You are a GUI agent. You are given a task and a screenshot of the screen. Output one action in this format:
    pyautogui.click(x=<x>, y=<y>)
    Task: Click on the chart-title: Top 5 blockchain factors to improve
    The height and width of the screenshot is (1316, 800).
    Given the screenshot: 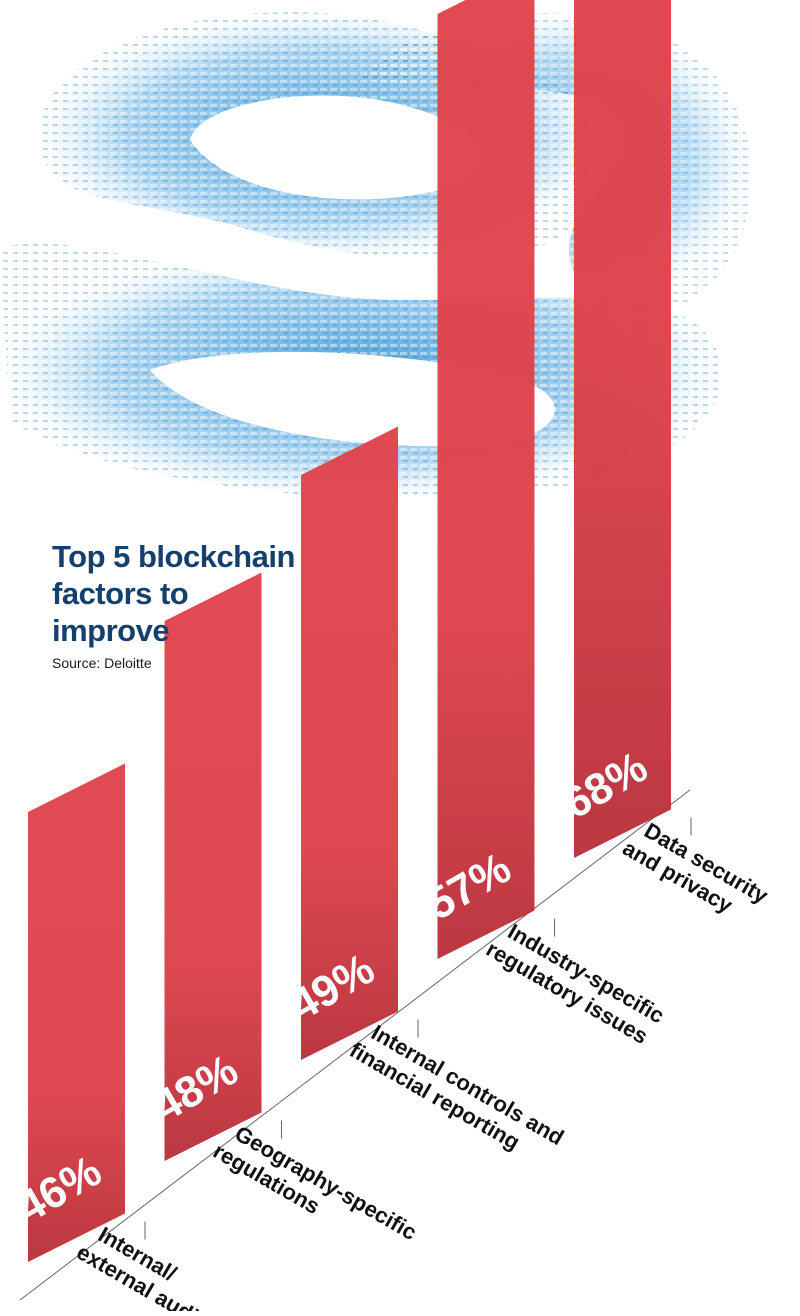 What is the action you would take?
    pyautogui.click(x=173, y=593)
    